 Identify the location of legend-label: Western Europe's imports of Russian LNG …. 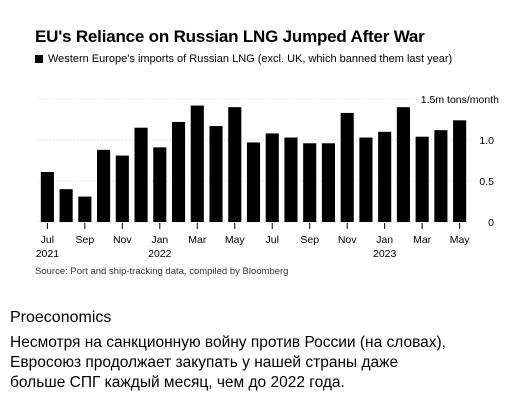
(250, 59).